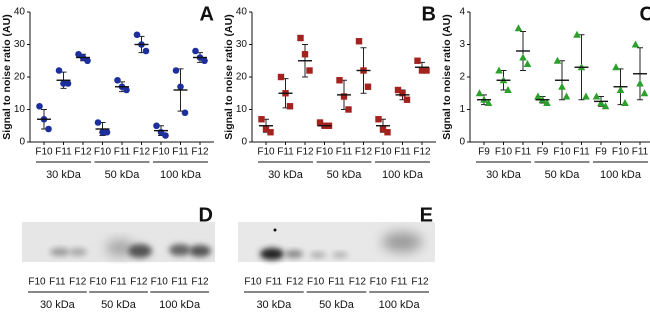 The width and height of the screenshot is (650, 314). Describe the element at coordinates (462, 77) in the screenshot. I see `y-tick-label: 2` at that location.